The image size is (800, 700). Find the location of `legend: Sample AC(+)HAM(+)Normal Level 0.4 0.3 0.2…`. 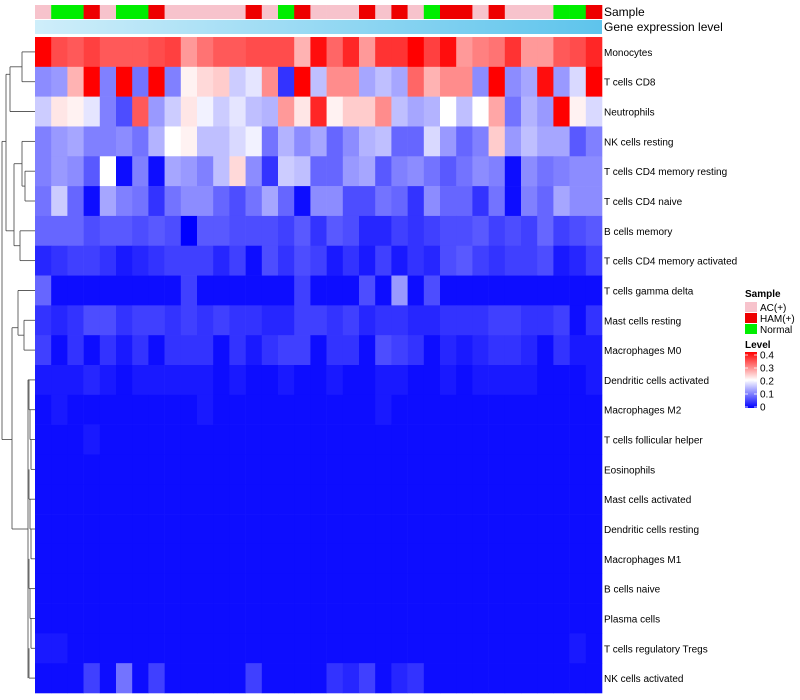

legend: Sample AC(+)HAM(+)Normal Level 0.4 0.3 0.2… is located at coordinates (770, 351).